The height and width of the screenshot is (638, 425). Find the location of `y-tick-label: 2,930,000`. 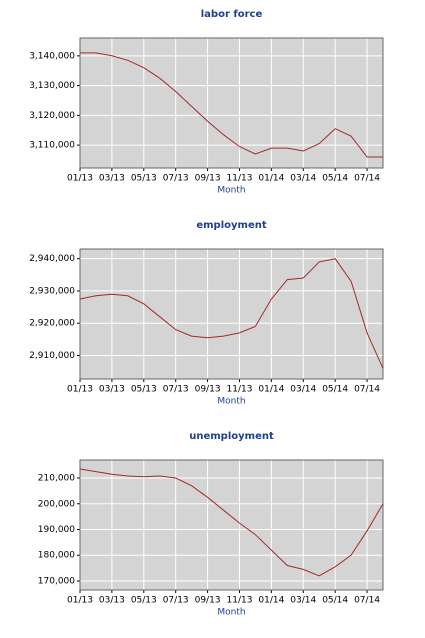

y-tick-label: 2,930,000 is located at coordinates (52, 291).